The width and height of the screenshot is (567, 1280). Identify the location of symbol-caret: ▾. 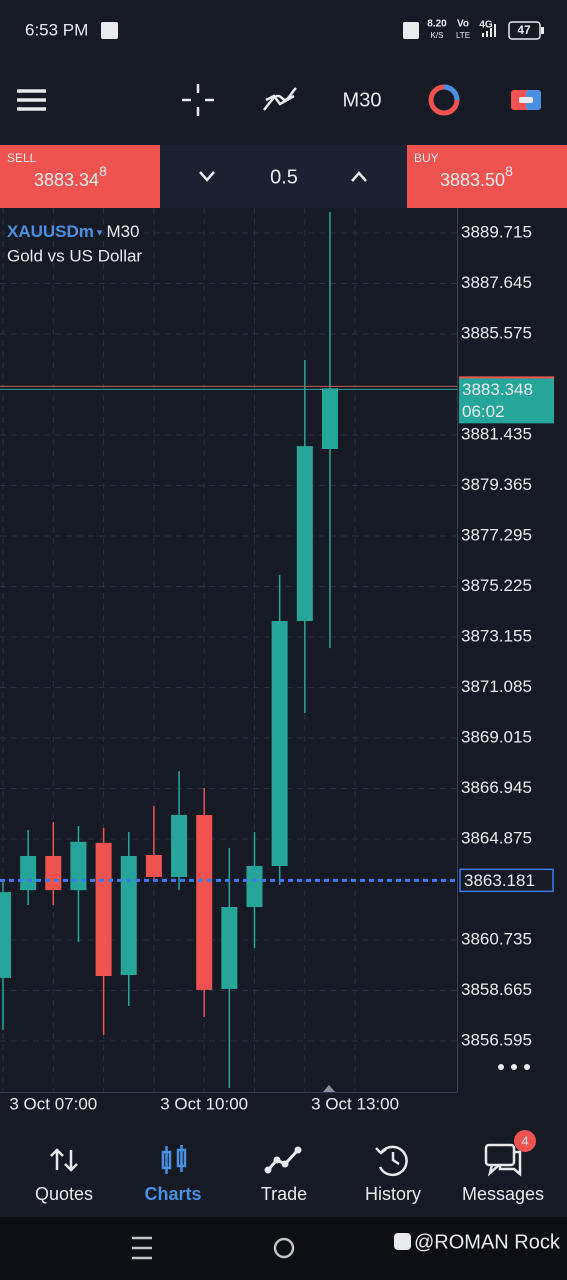
(100, 233).